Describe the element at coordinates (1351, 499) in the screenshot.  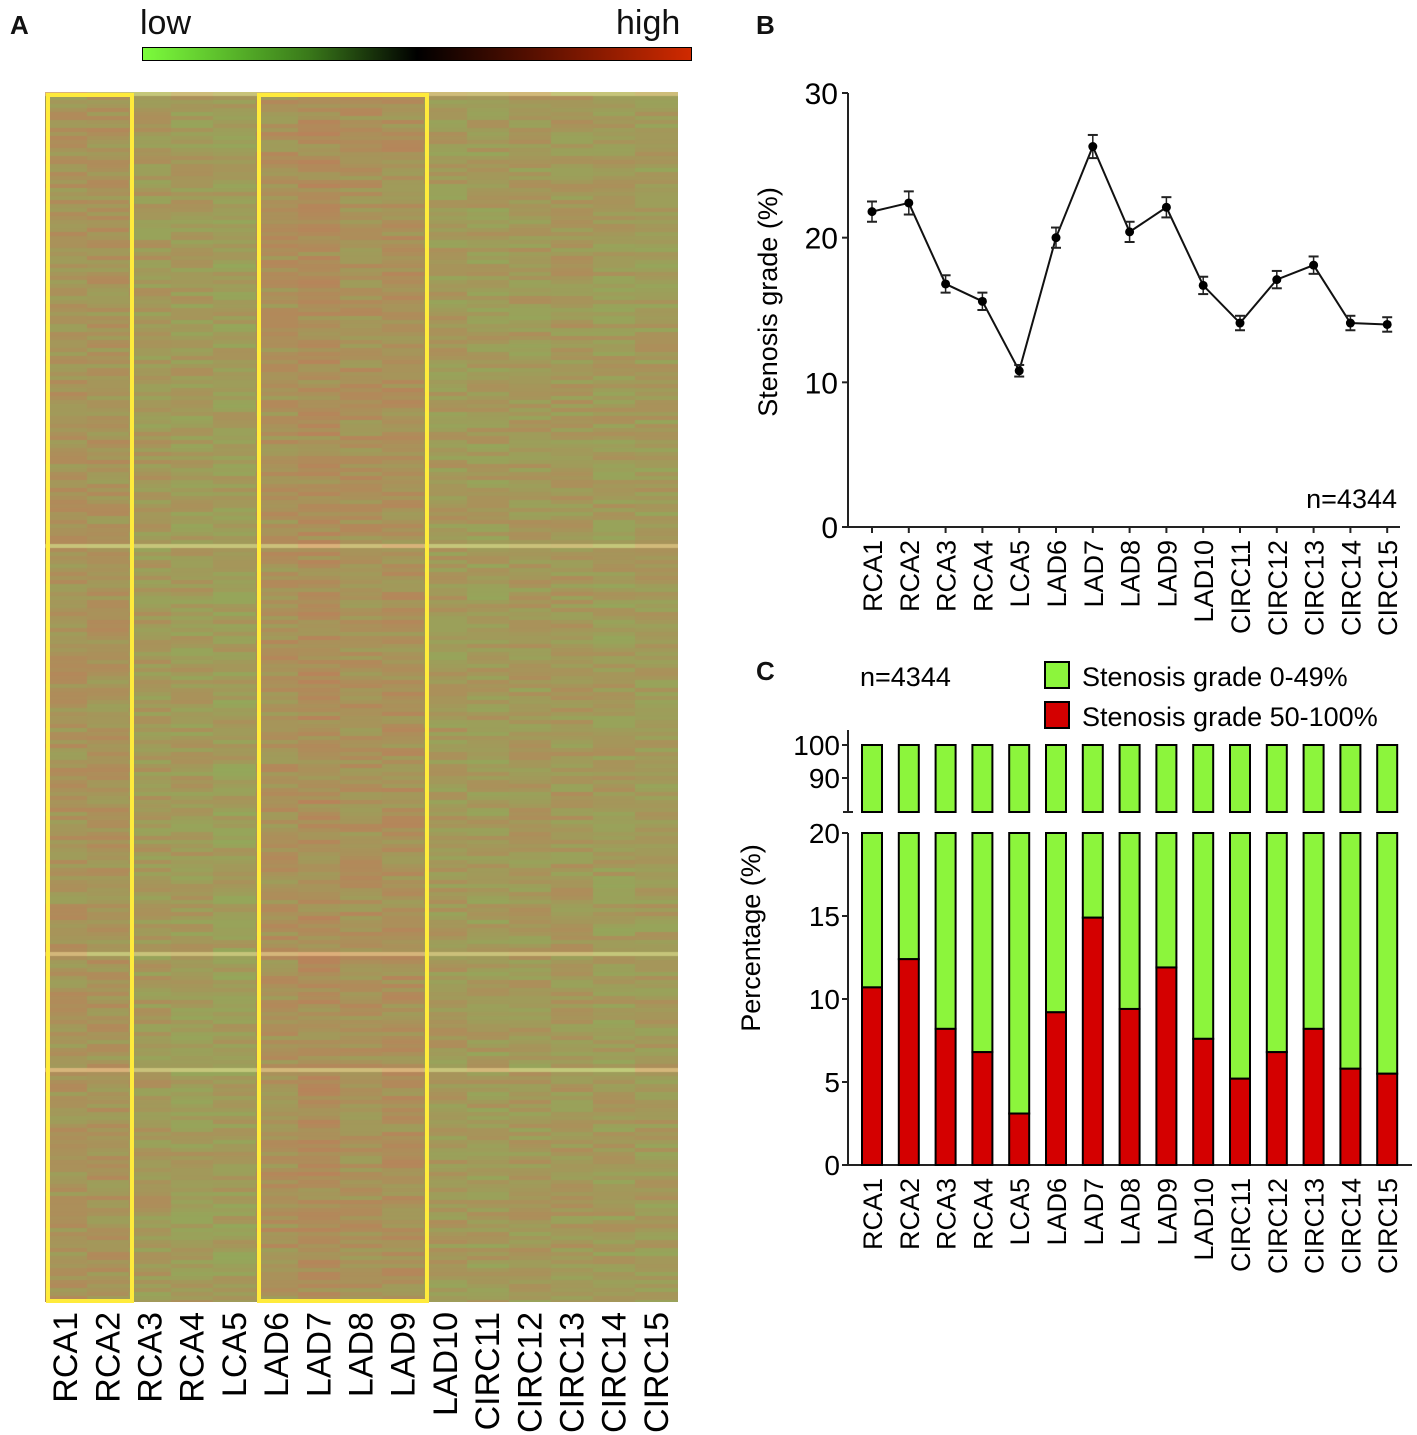
I see `annotation-n-b: n=4344` at that location.